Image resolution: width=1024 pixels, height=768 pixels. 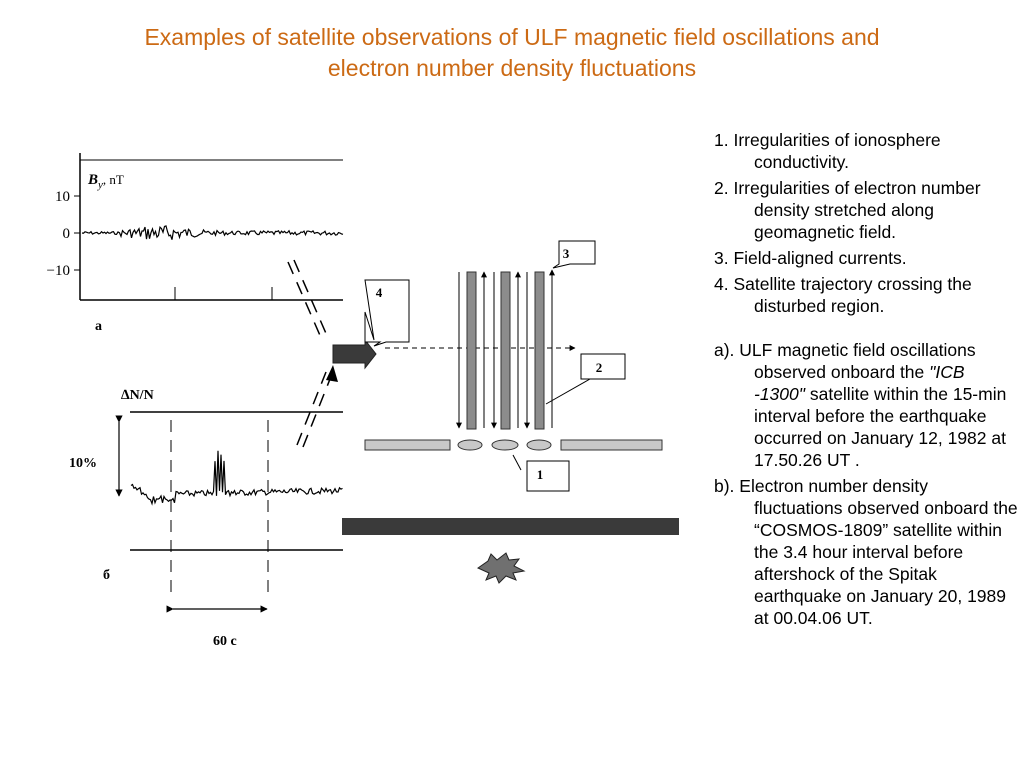 I want to click on callout-2: 2, so click(x=585, y=379).